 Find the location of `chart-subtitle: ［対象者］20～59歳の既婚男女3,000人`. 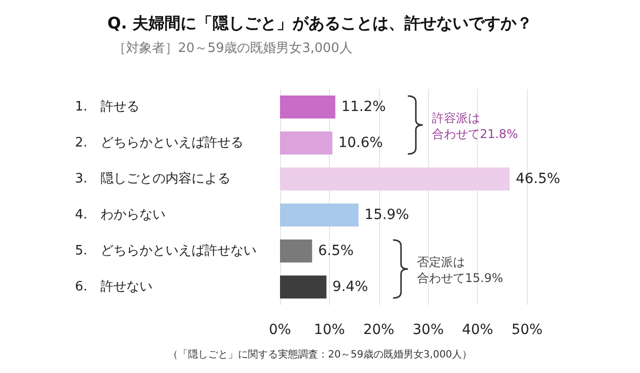

chart-subtitle: ［対象者］20～59歳の既婚男女3,000人 is located at coordinates (232, 48).